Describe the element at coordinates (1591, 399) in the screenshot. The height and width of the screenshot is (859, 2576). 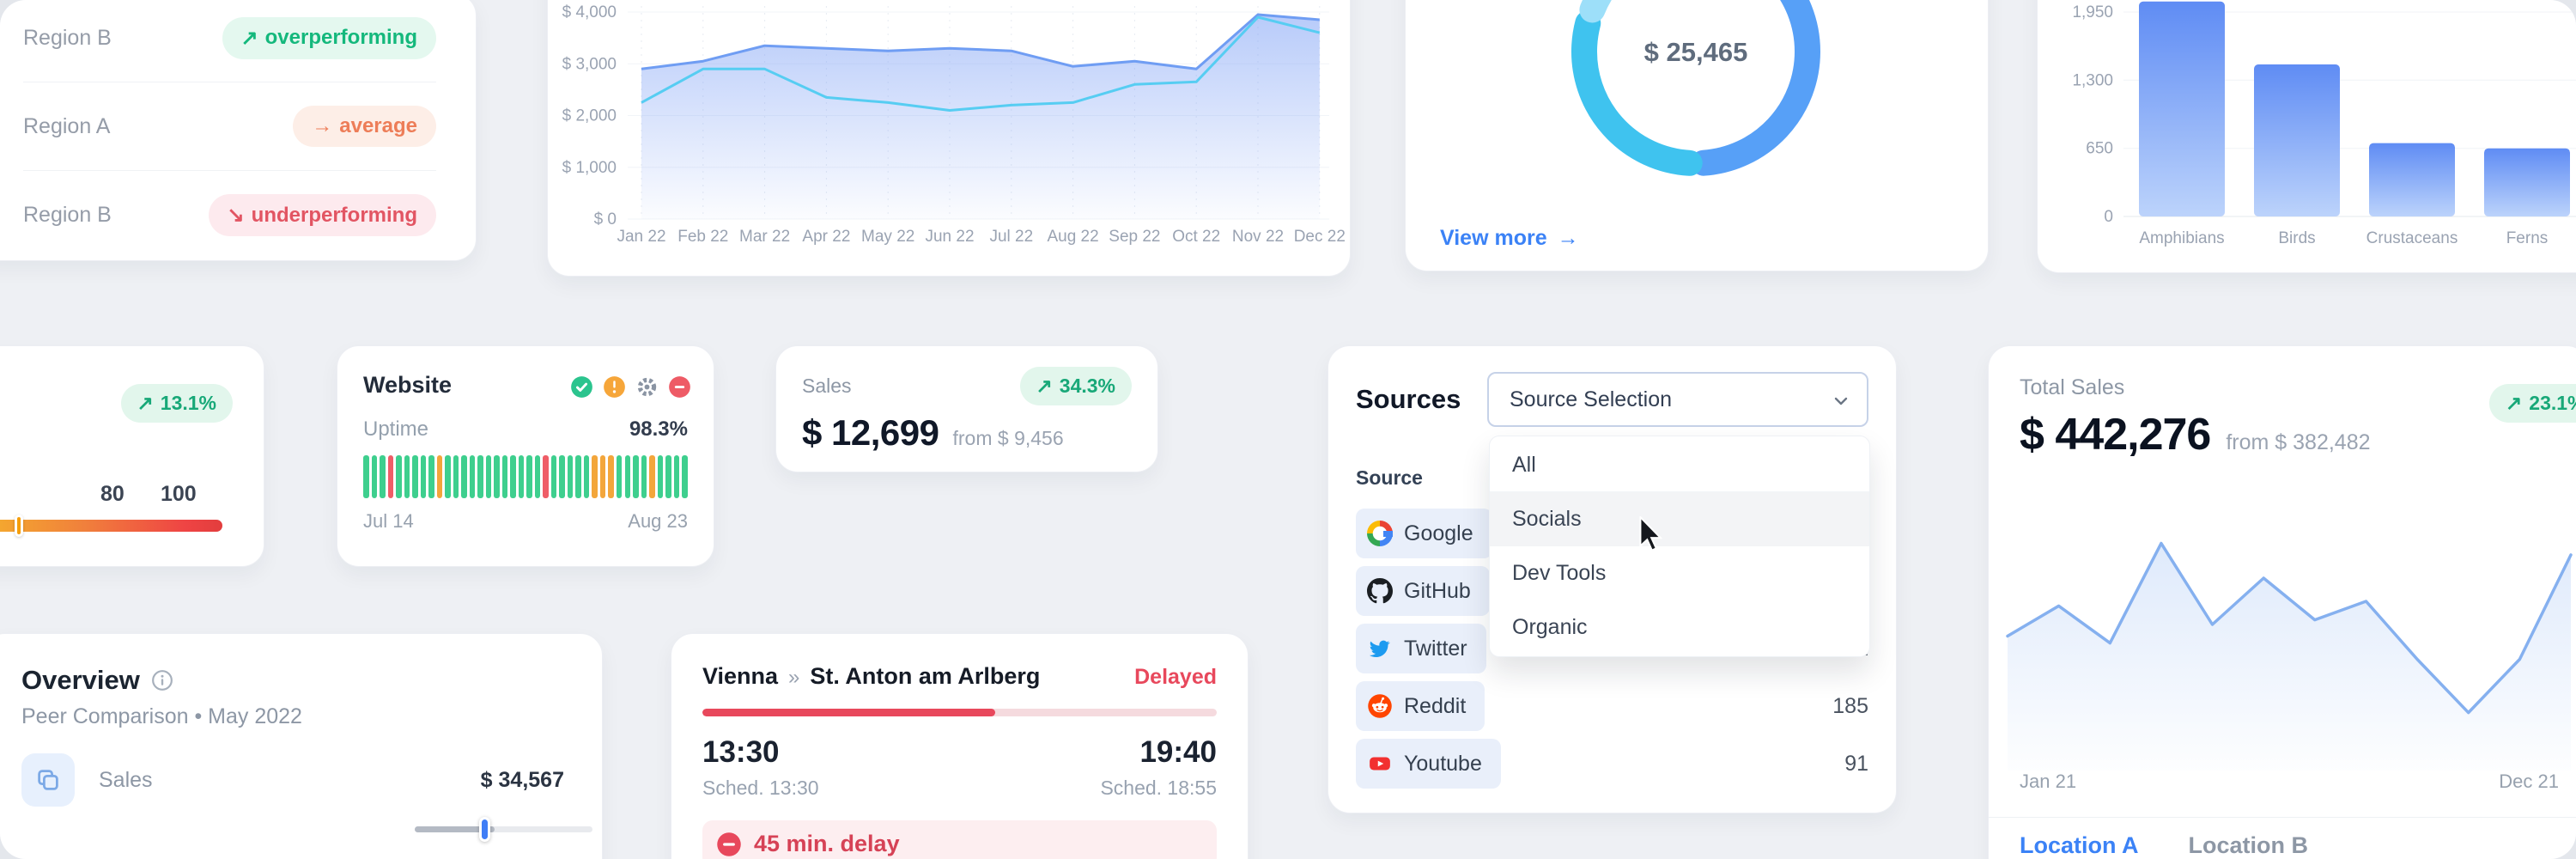
I see `select-value: Source Selection` at that location.